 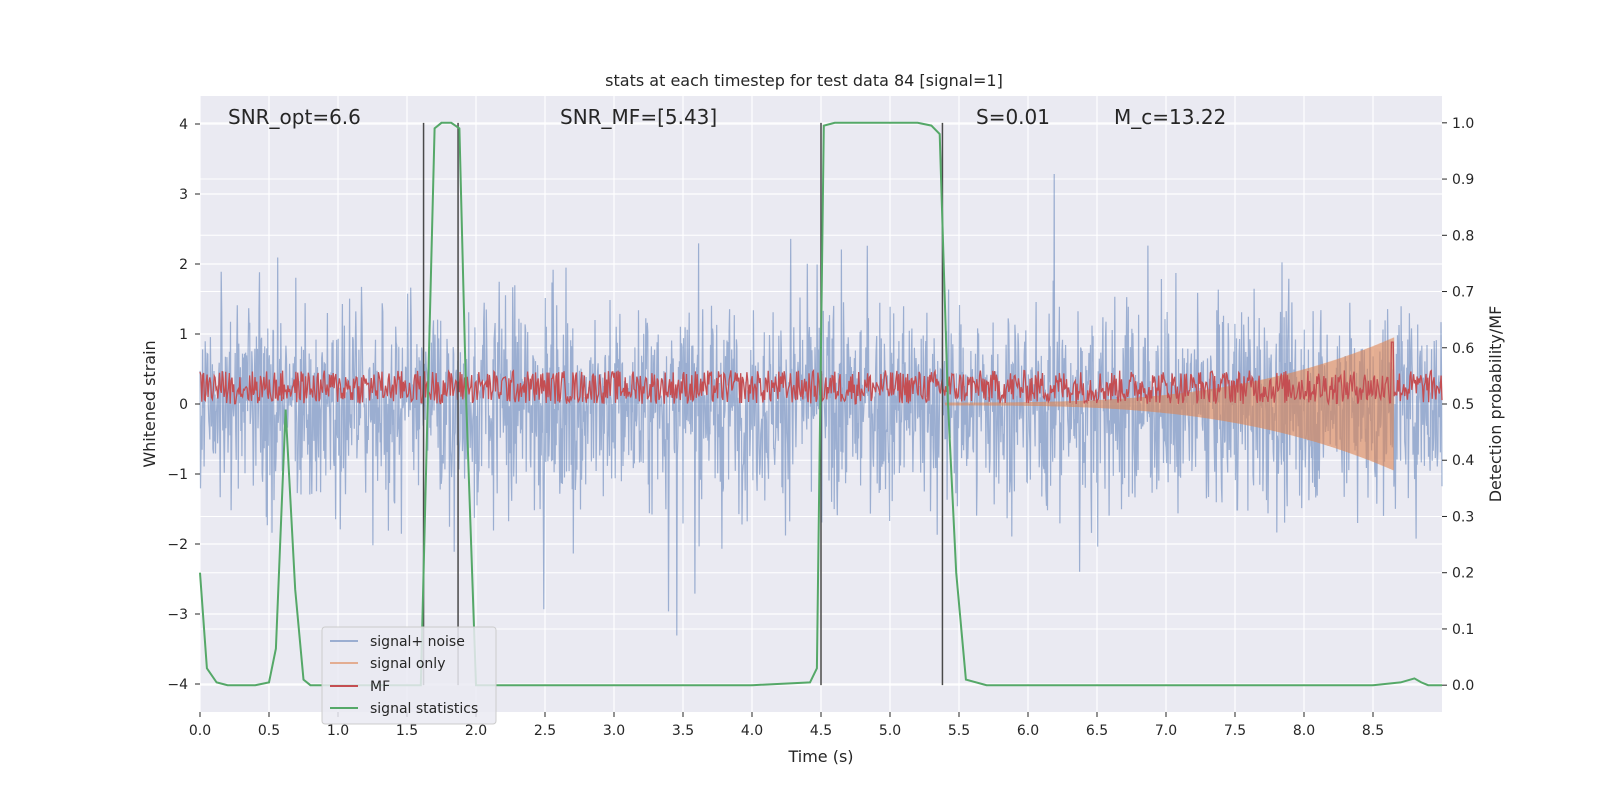 I want to click on legend-label-signal-statistics: signal statistics, so click(x=424, y=709).